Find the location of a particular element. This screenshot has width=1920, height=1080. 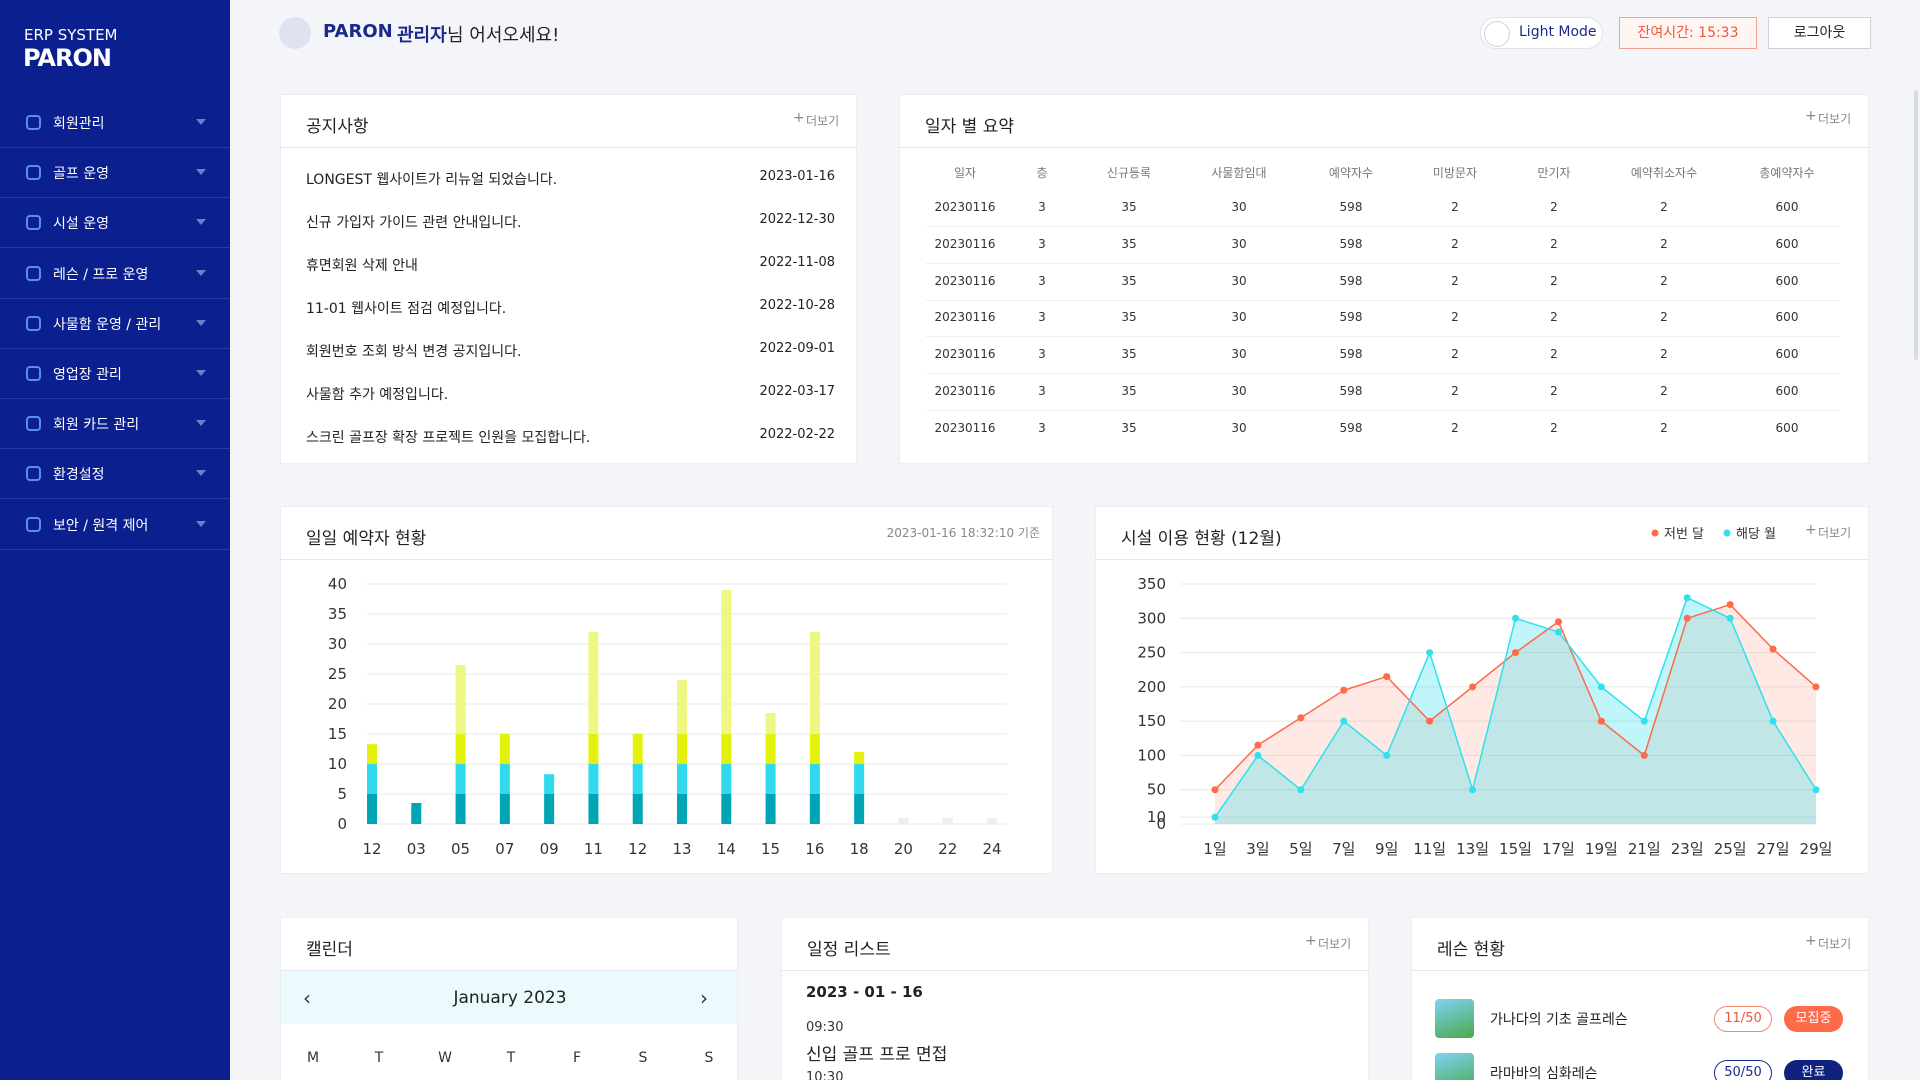

notice-text: 11-01 웹사이트 점검 예정입니다. is located at coordinates (406, 309).